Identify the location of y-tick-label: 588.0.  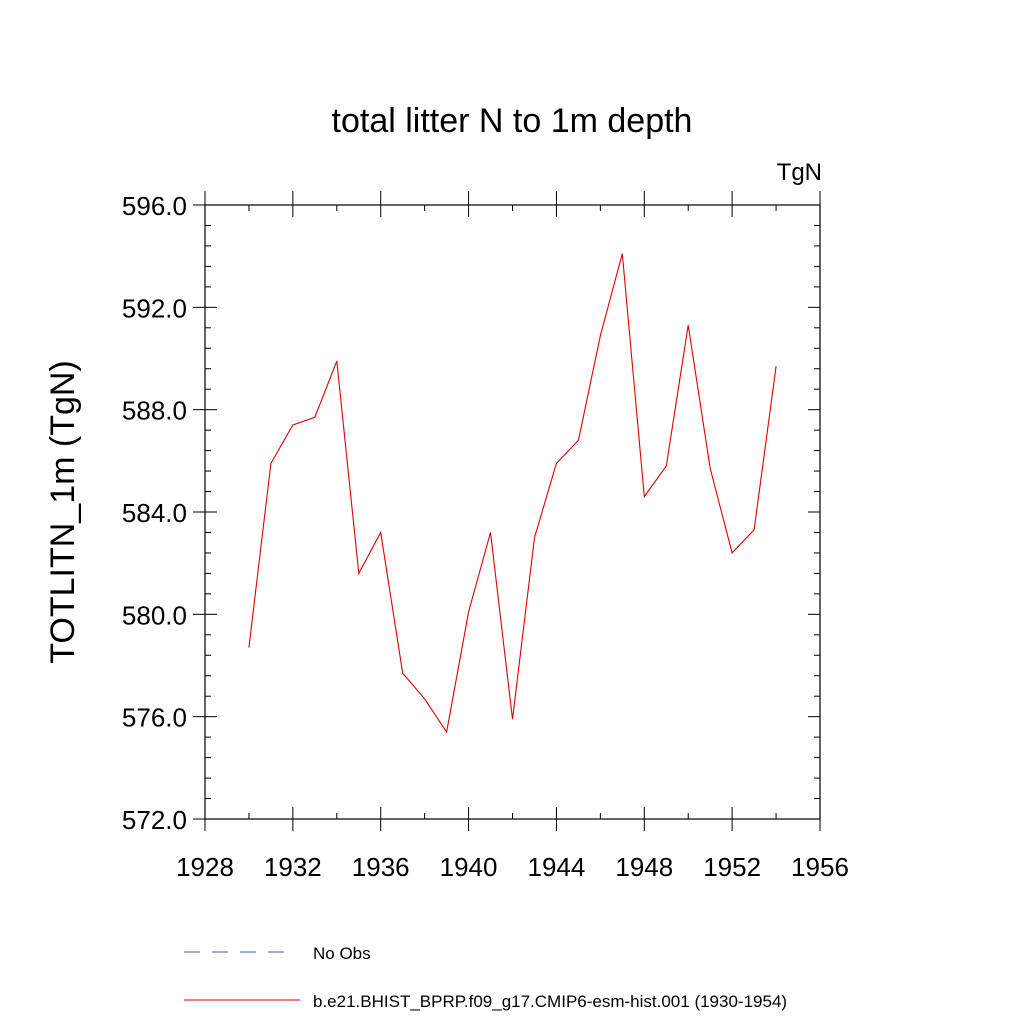
(154, 411).